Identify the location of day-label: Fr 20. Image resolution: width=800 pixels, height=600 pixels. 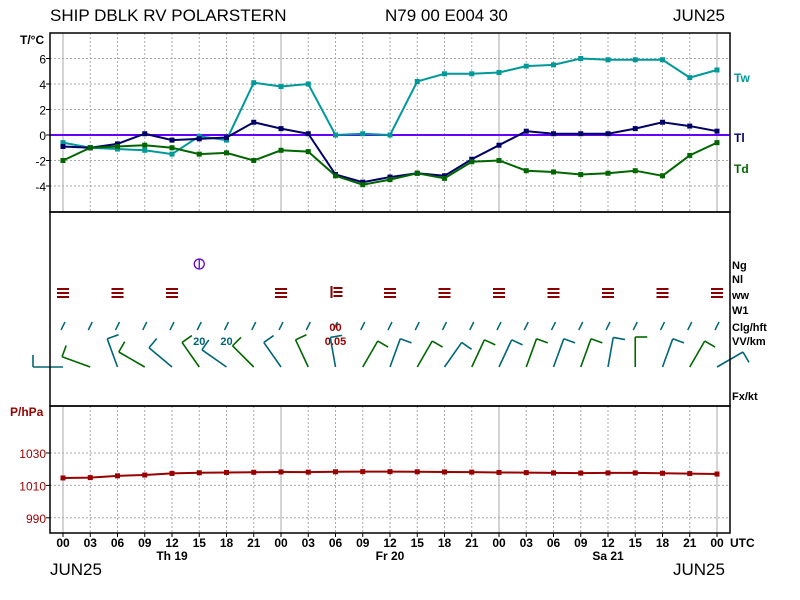
(390, 556).